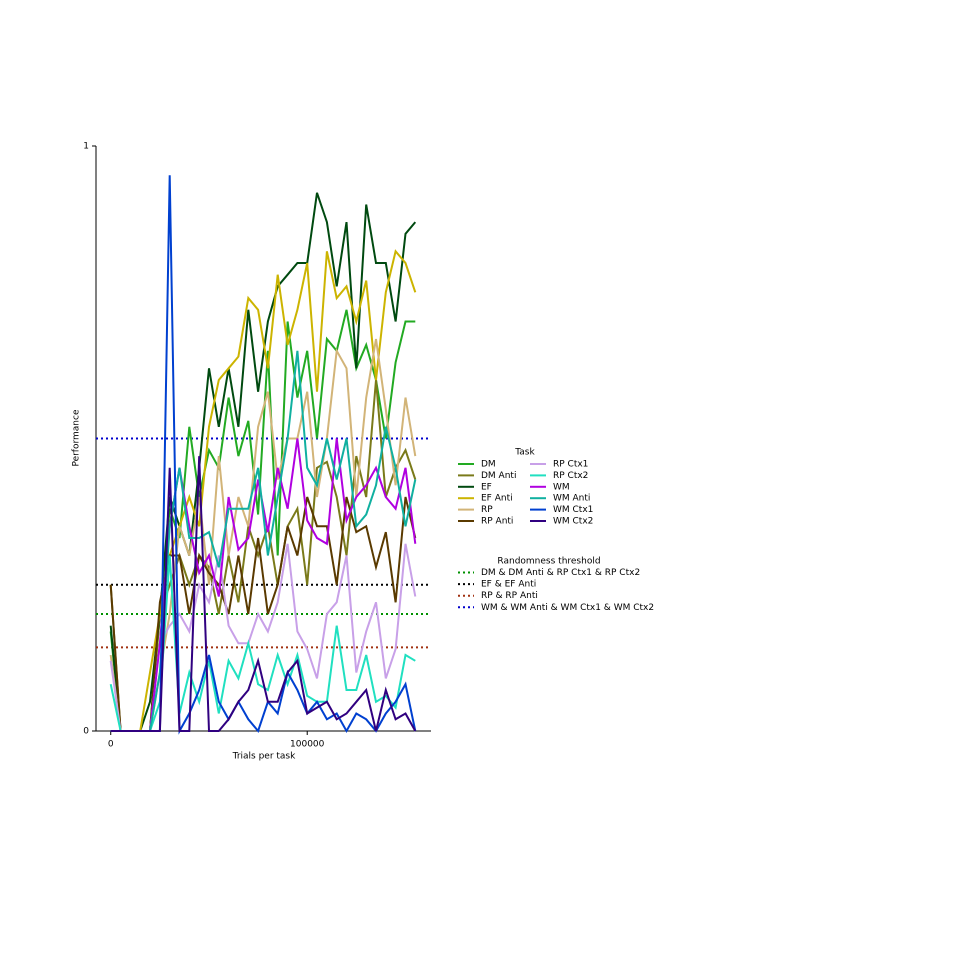 The width and height of the screenshot is (958, 974). I want to click on x-axis-label: Trials per task, so click(264, 757).